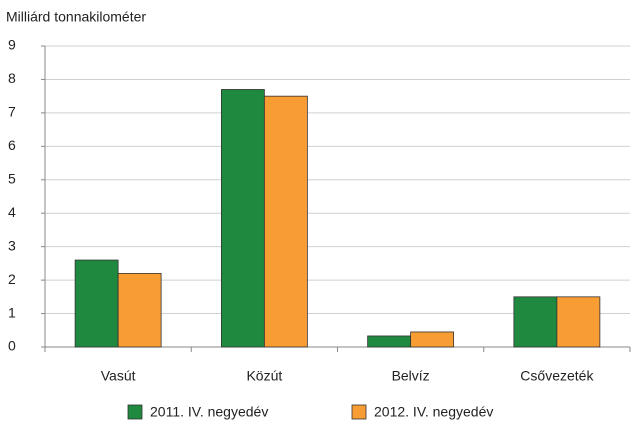 This screenshot has height=430, width=643. What do you see at coordinates (12, 178) in the screenshot?
I see `y-tick-label: 5` at bounding box center [12, 178].